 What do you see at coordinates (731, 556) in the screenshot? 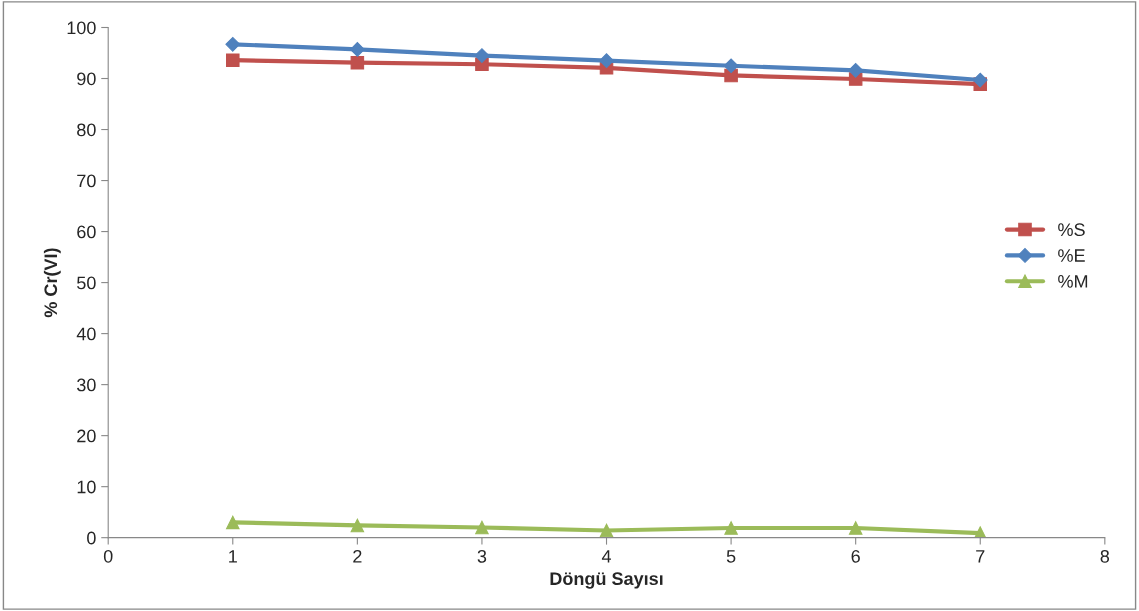
I see `x-tick-label: 5` at bounding box center [731, 556].